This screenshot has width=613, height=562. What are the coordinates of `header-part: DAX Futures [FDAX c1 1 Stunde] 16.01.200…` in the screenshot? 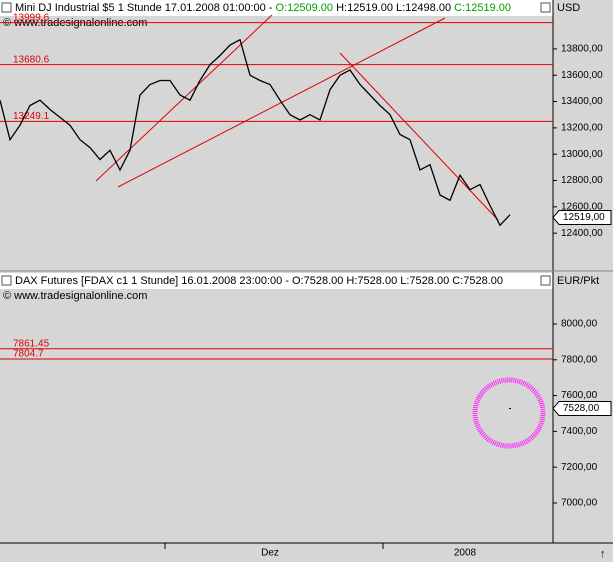 It's located at (259, 281).